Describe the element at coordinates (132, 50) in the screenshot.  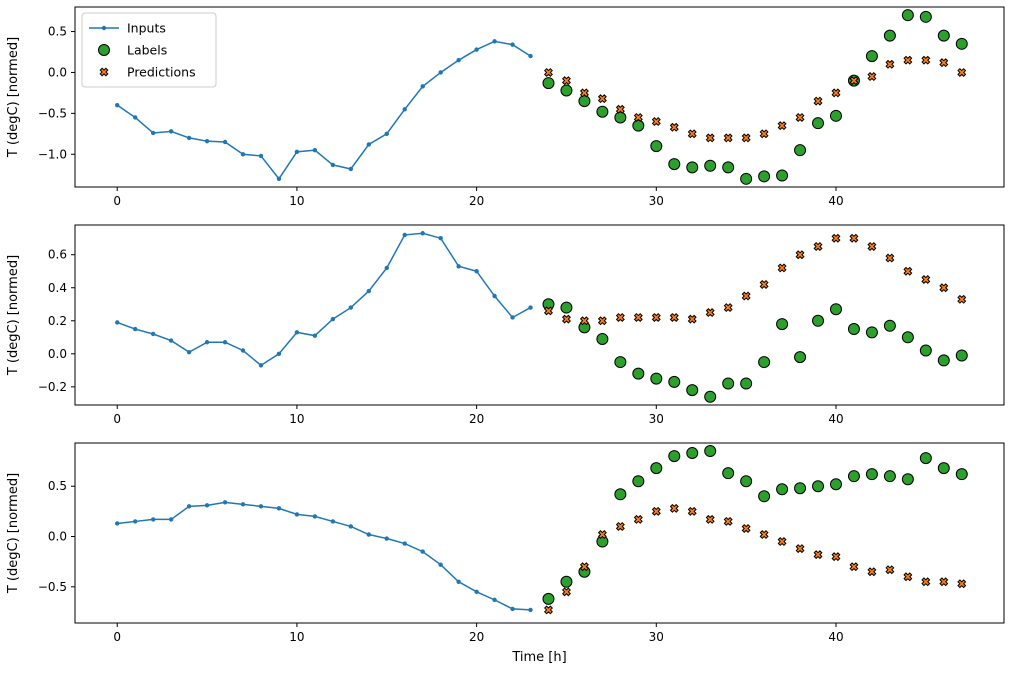
I see `legend-item-labels: Labels` at that location.